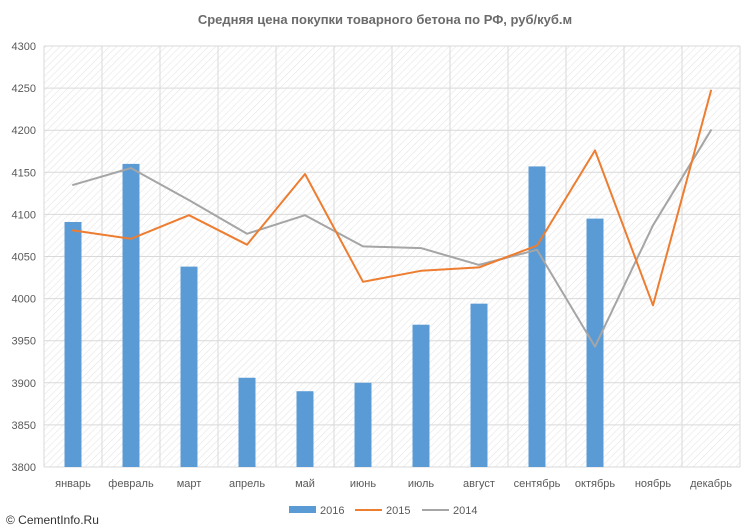 Image resolution: width=756 pixels, height=530 pixels. What do you see at coordinates (24, 131) in the screenshot?
I see `y-tick-label: 4200` at bounding box center [24, 131].